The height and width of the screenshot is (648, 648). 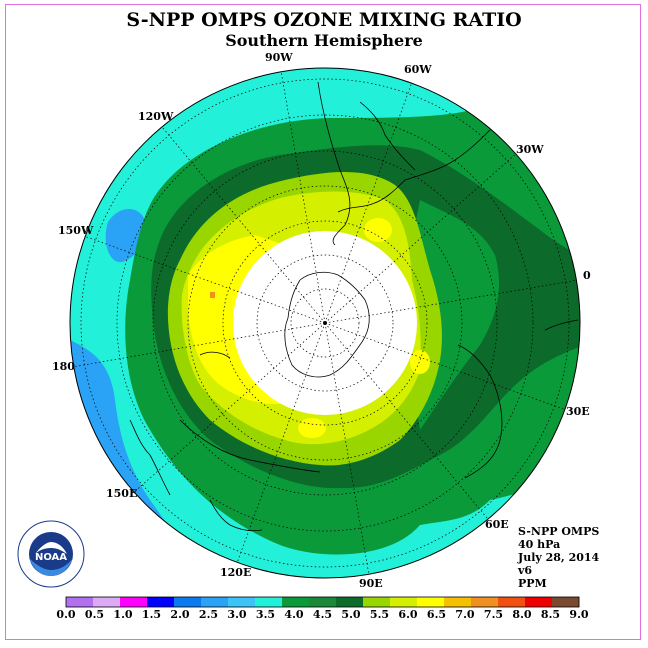 What do you see at coordinates (465, 614) in the screenshot?
I see `colorbar-tick-label: 7.0` at bounding box center [465, 614].